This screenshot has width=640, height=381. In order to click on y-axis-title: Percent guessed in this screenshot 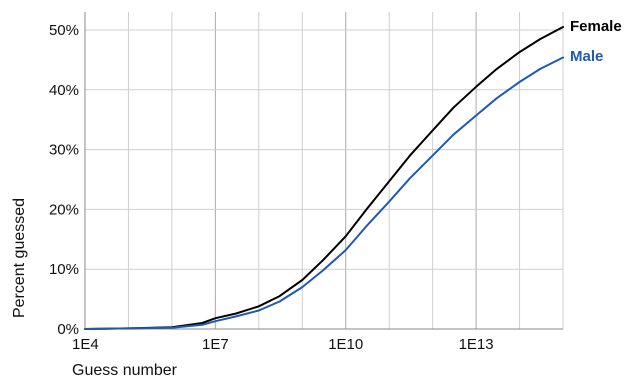, I will do `click(19, 258)`.